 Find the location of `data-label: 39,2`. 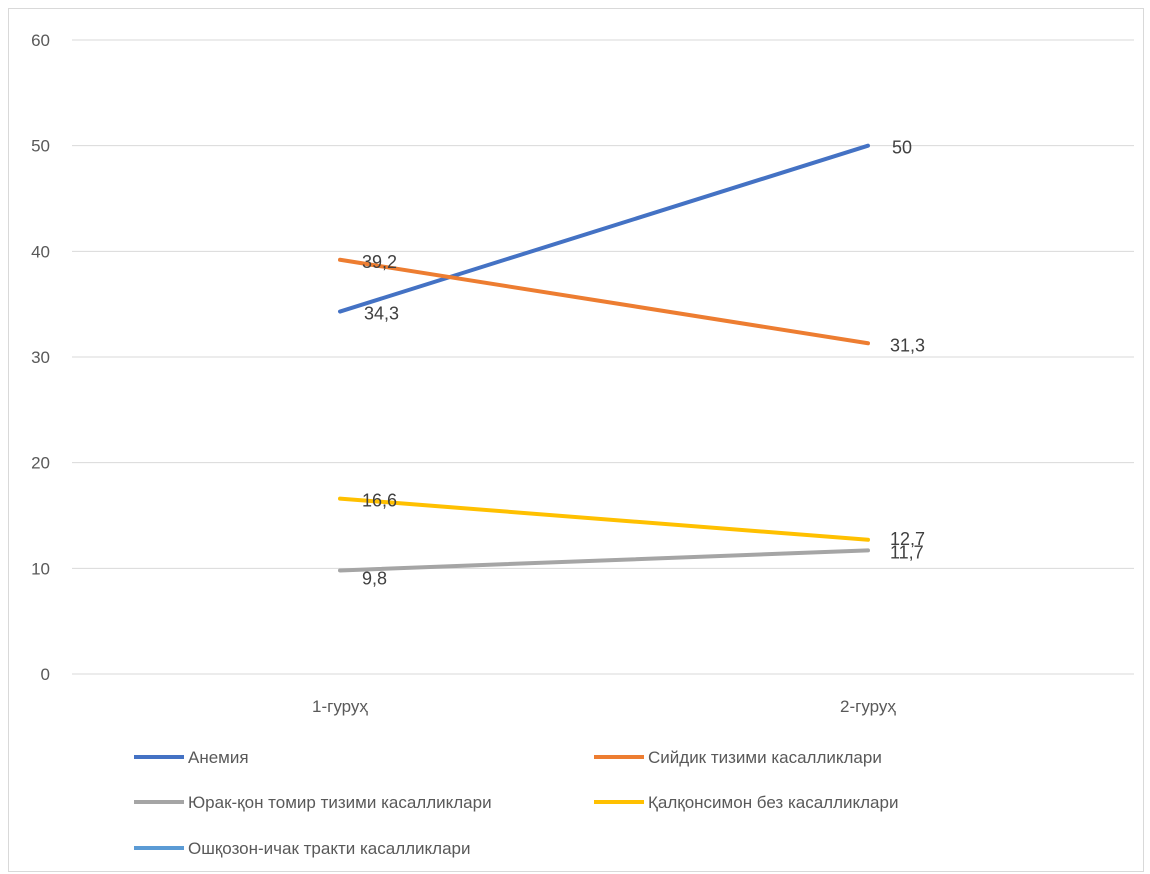

data-label: 39,2 is located at coordinates (379, 262).